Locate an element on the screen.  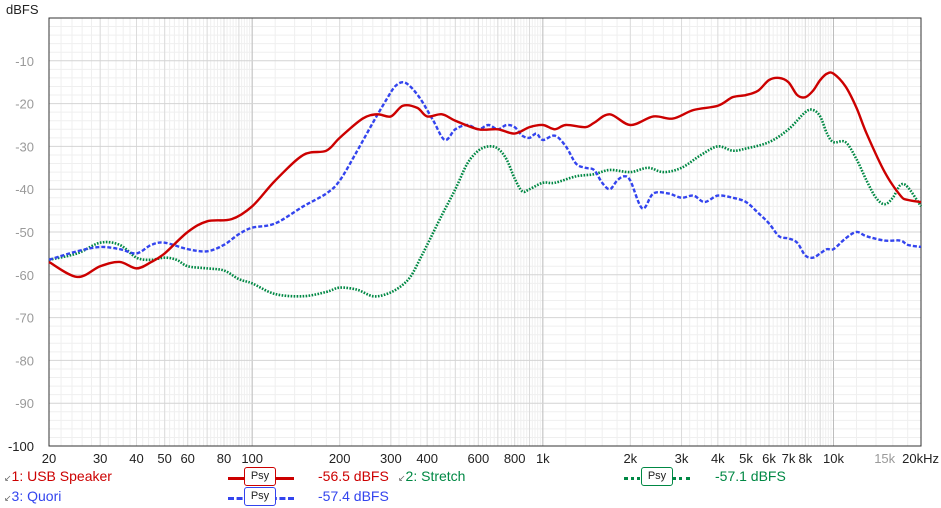
x-tick-label: 200 is located at coordinates (340, 458).